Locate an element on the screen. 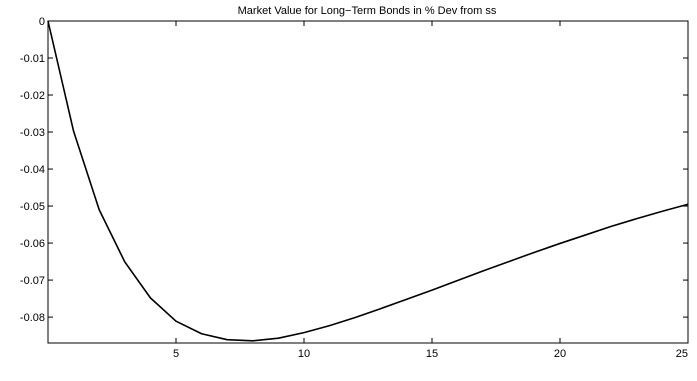  y-tick-label: -0.06 is located at coordinates (32, 244).